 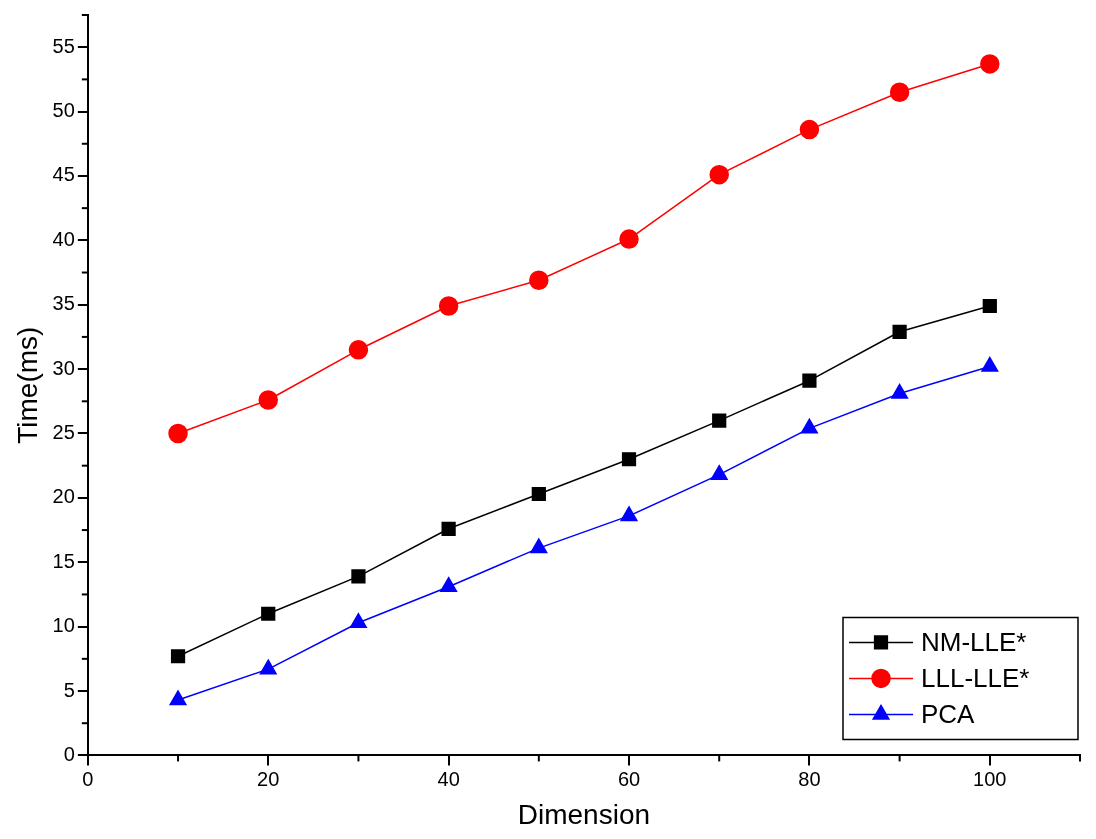 I want to click on x-tick-label: 20, so click(x=268, y=778).